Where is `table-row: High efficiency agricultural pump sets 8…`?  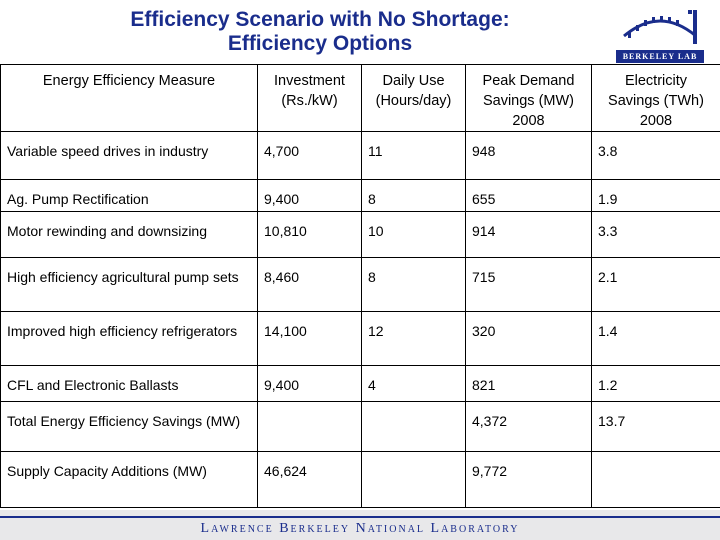
table-row: High efficiency agricultural pump sets 8… is located at coordinates (360, 284).